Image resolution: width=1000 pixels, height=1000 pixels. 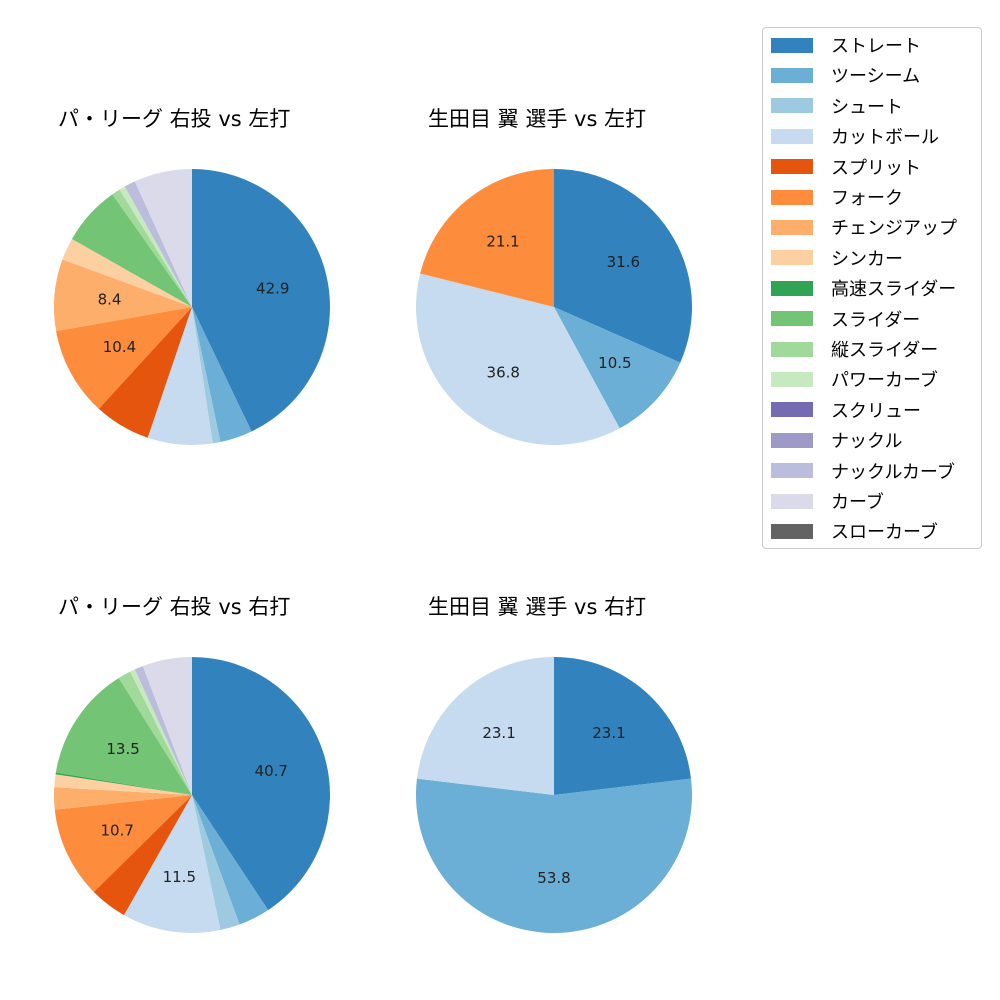 What do you see at coordinates (867, 442) in the screenshot?
I see `legend-label: ナックル` at bounding box center [867, 442].